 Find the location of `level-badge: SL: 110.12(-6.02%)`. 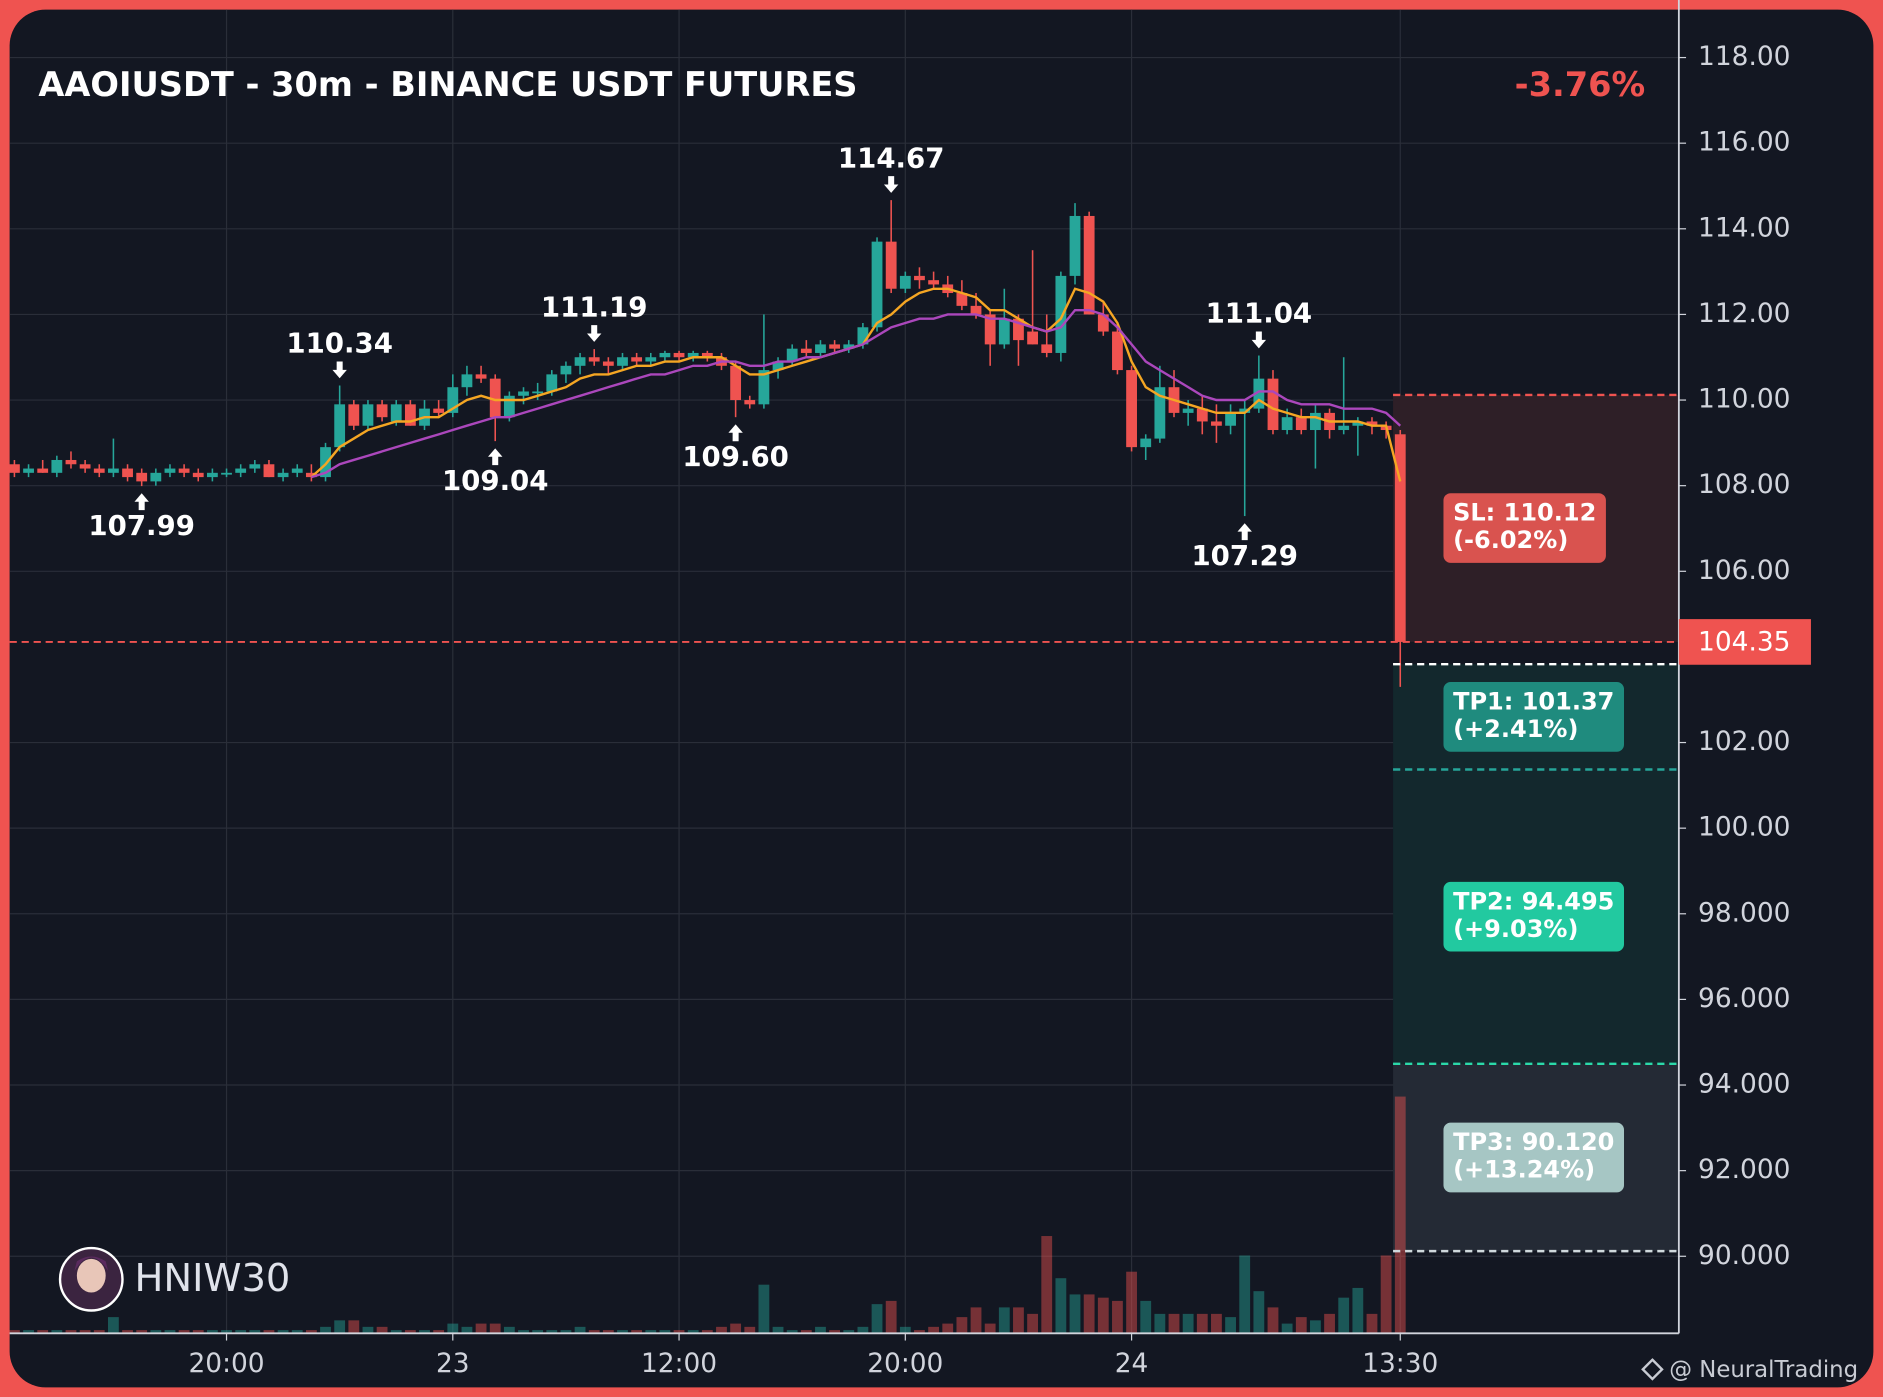

level-badge: SL: 110.12(-6.02%) is located at coordinates (1524, 528).